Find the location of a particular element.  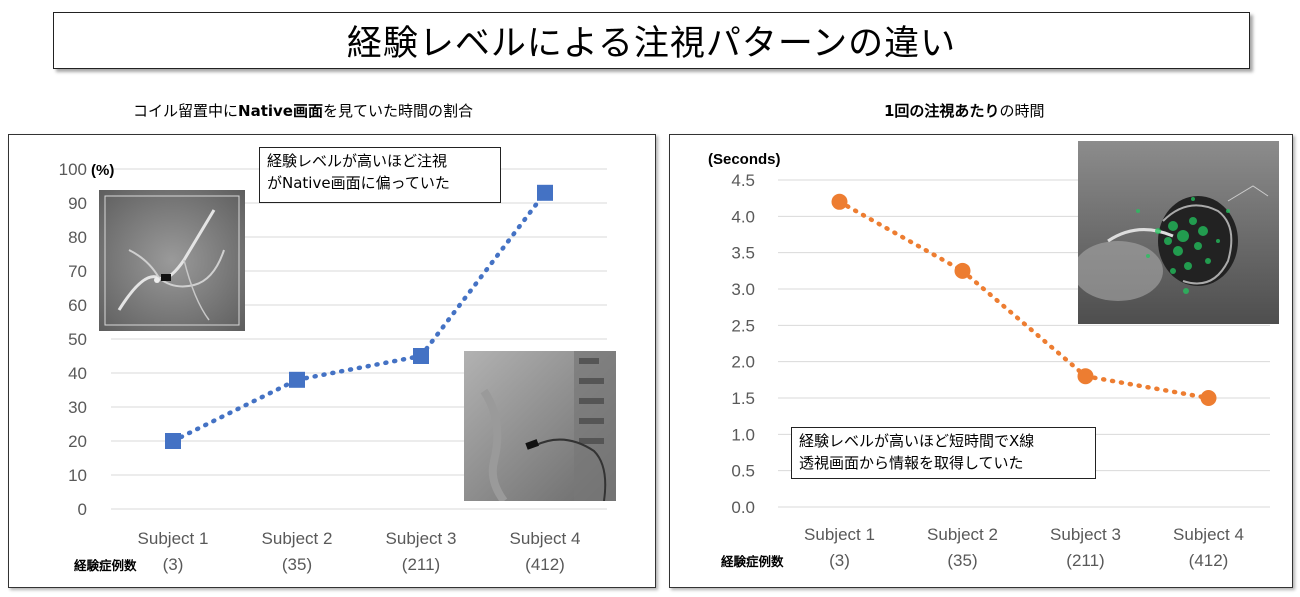

left-chart-ytick-label: 100 is located at coordinates (73, 169).